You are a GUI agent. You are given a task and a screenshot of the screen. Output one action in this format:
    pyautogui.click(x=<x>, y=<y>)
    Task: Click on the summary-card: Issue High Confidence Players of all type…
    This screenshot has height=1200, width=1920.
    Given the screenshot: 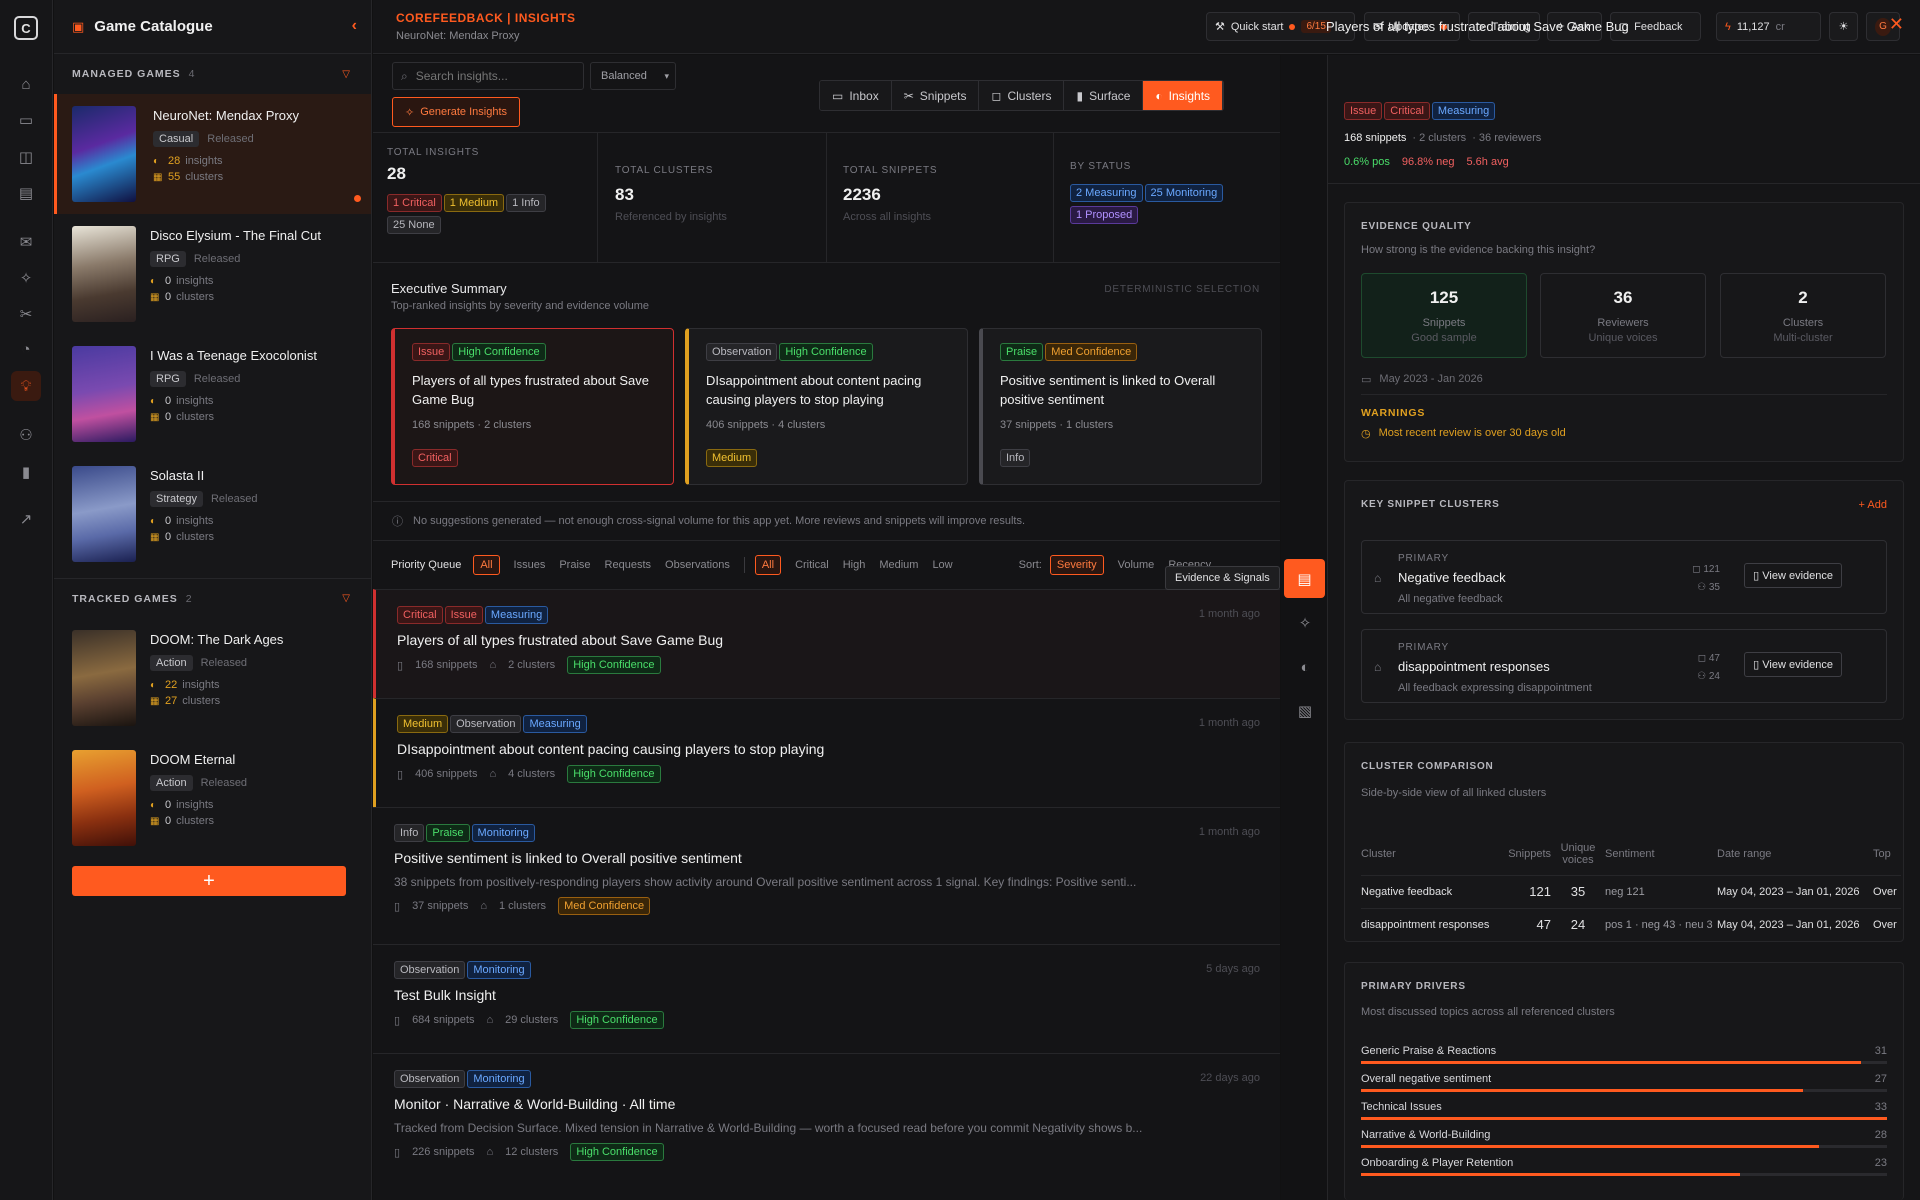 What is the action you would take?
    pyautogui.click(x=532, y=406)
    